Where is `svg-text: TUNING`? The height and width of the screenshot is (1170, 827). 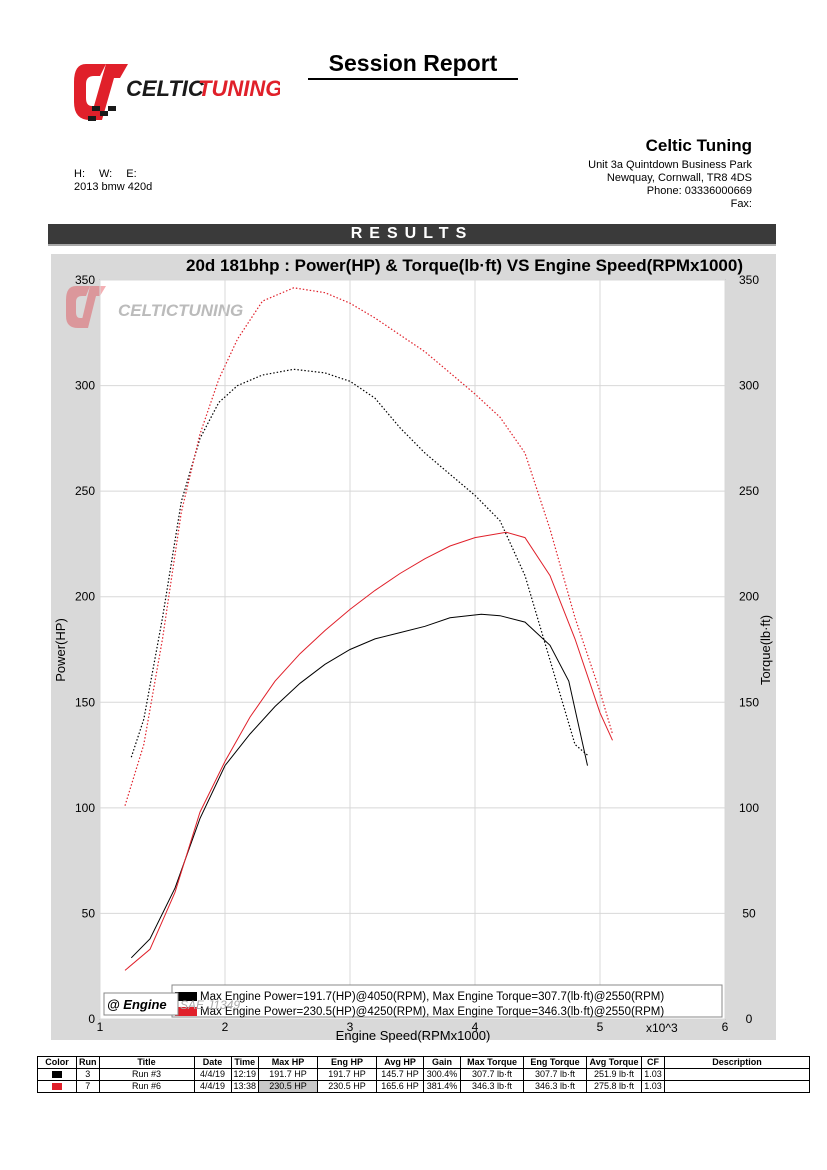
svg-text: TUNING is located at coordinates (239, 88).